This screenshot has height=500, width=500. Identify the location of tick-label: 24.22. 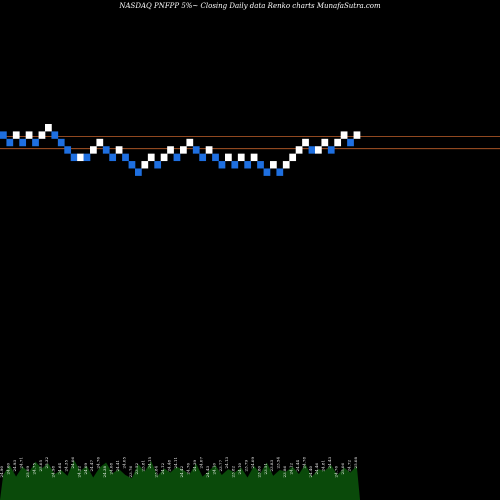
(78, 472).